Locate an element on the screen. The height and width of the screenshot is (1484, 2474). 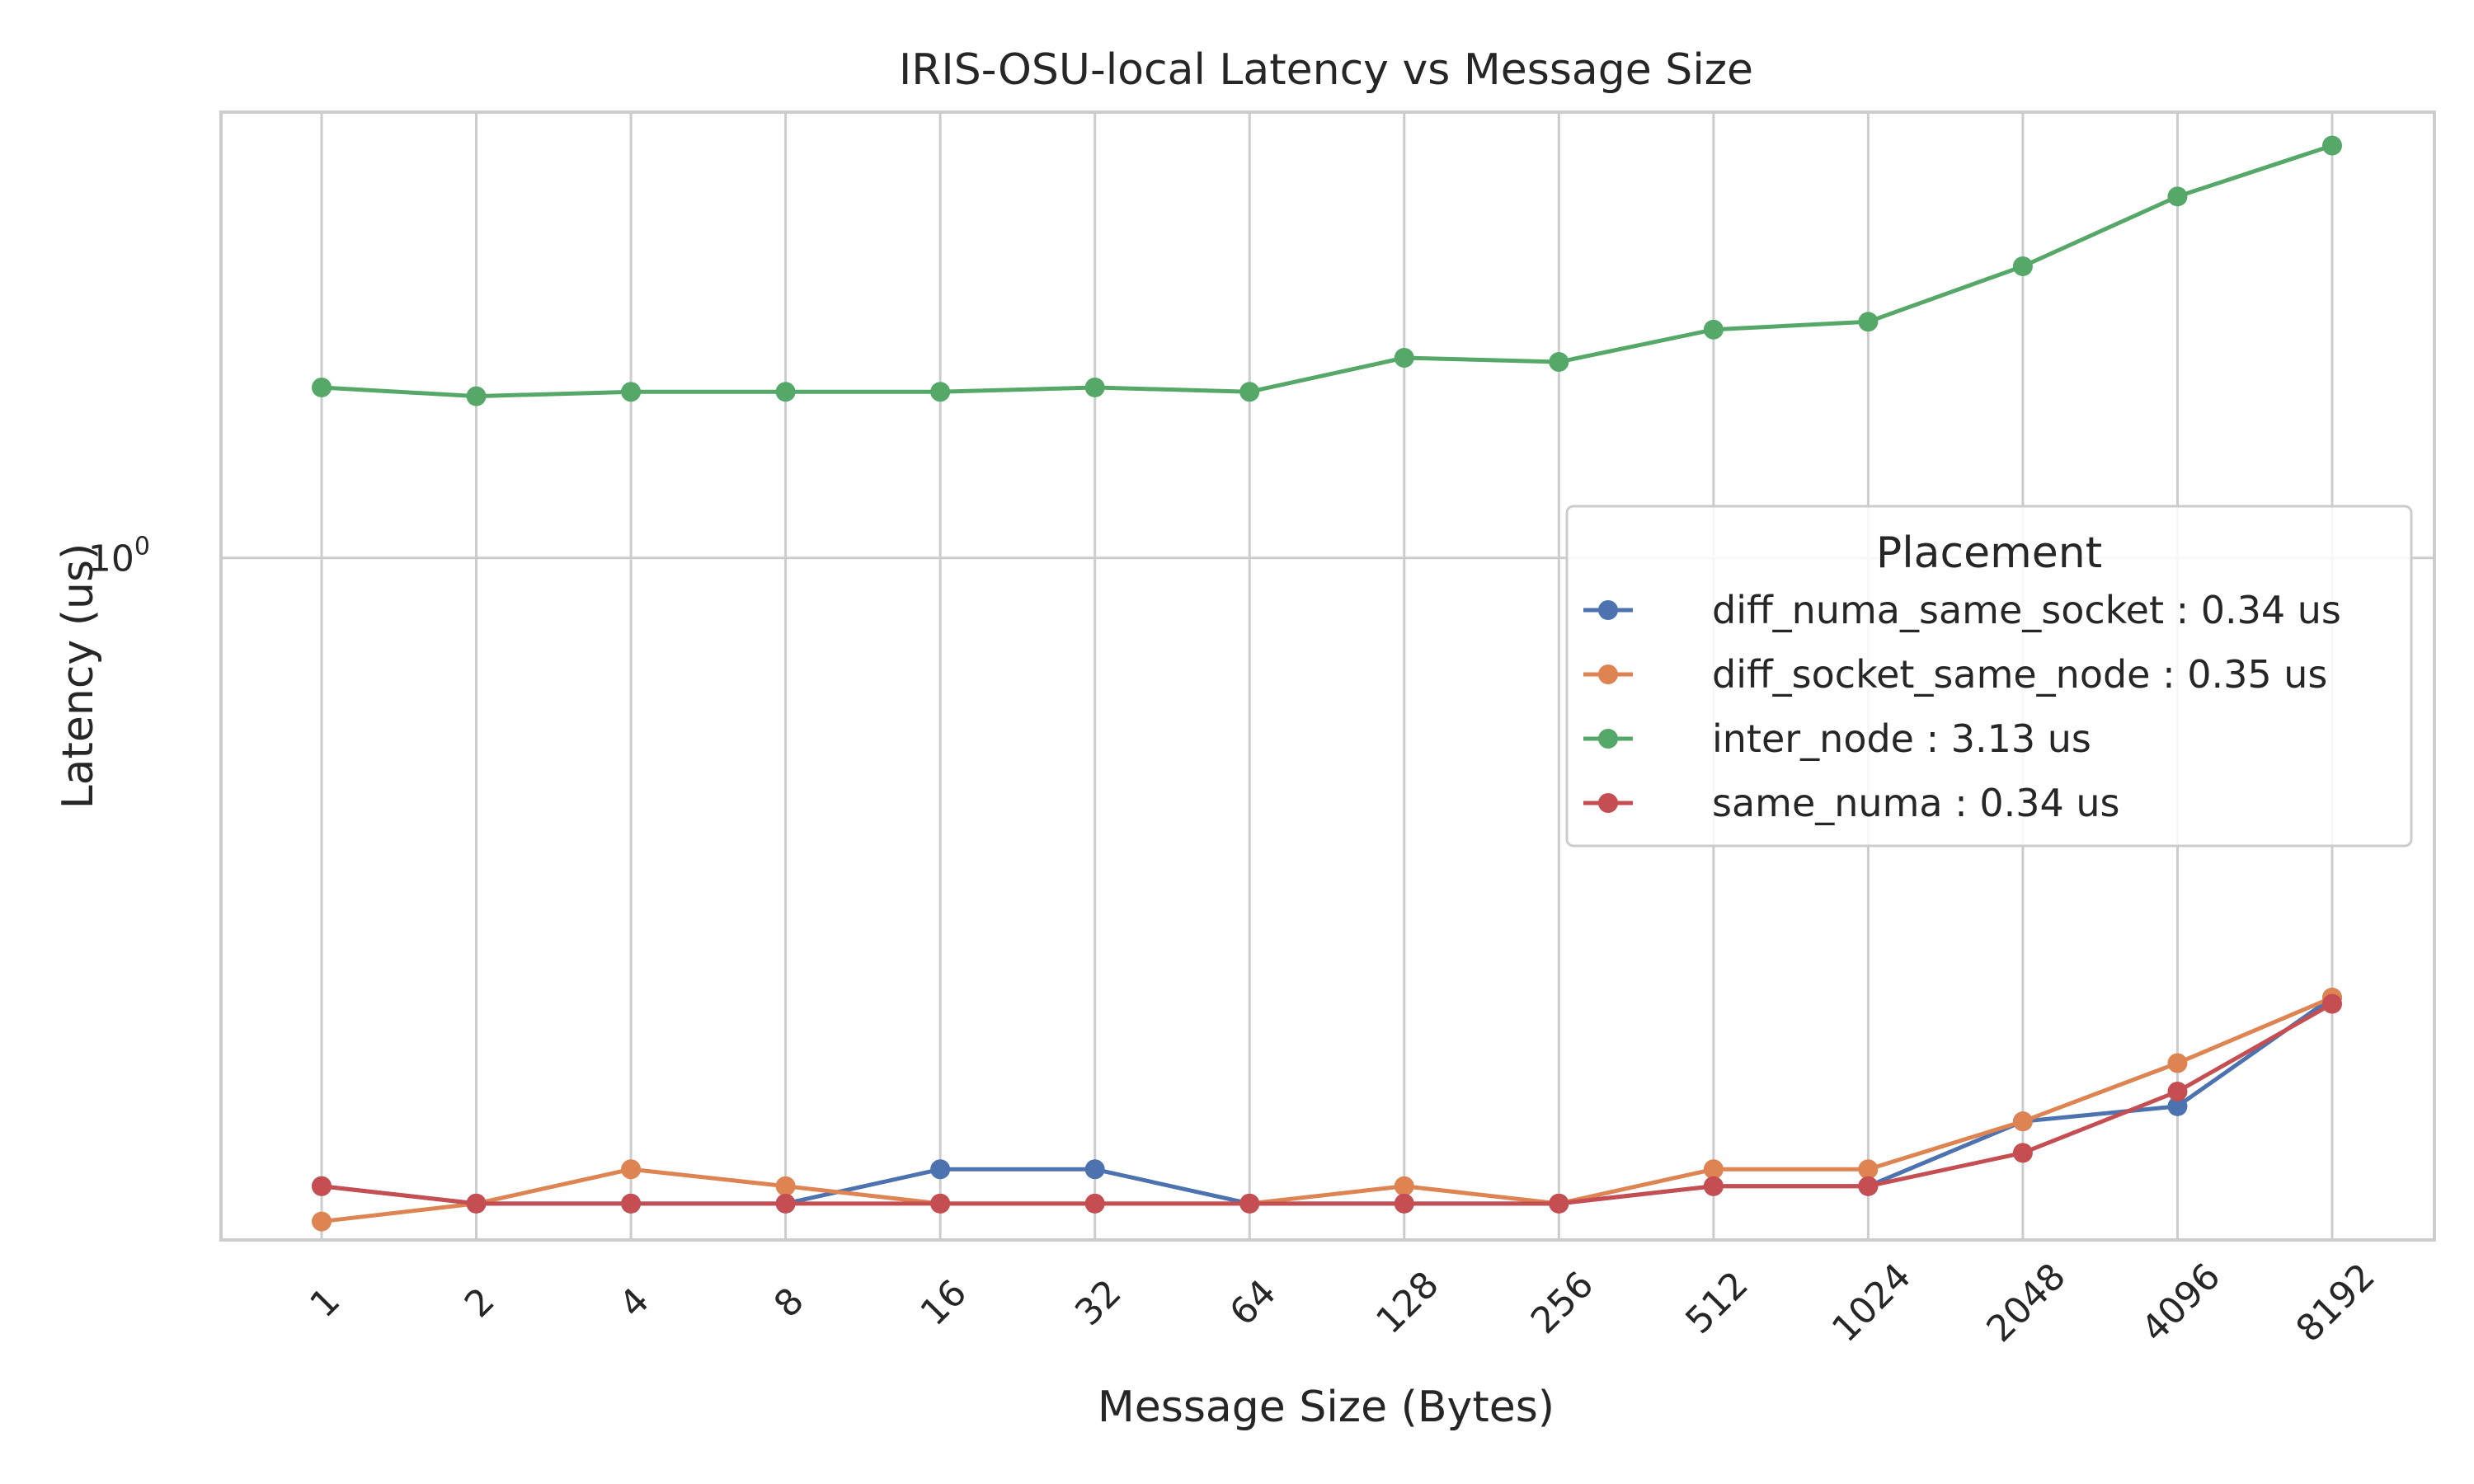
x-axis-label: Message Size (Bytes) is located at coordinates (1326, 1407).